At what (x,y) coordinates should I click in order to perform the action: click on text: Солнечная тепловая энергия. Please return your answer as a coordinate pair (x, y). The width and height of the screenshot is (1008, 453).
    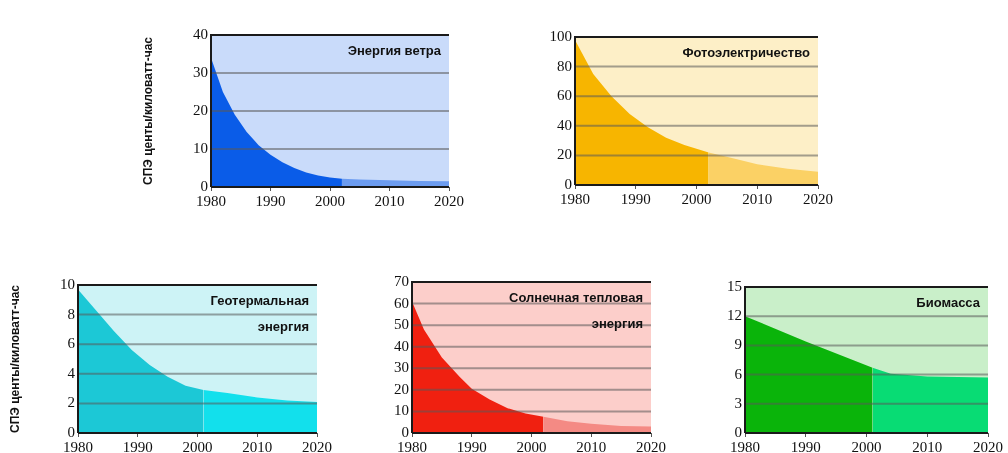
    Looking at the image, I should click on (576, 310).